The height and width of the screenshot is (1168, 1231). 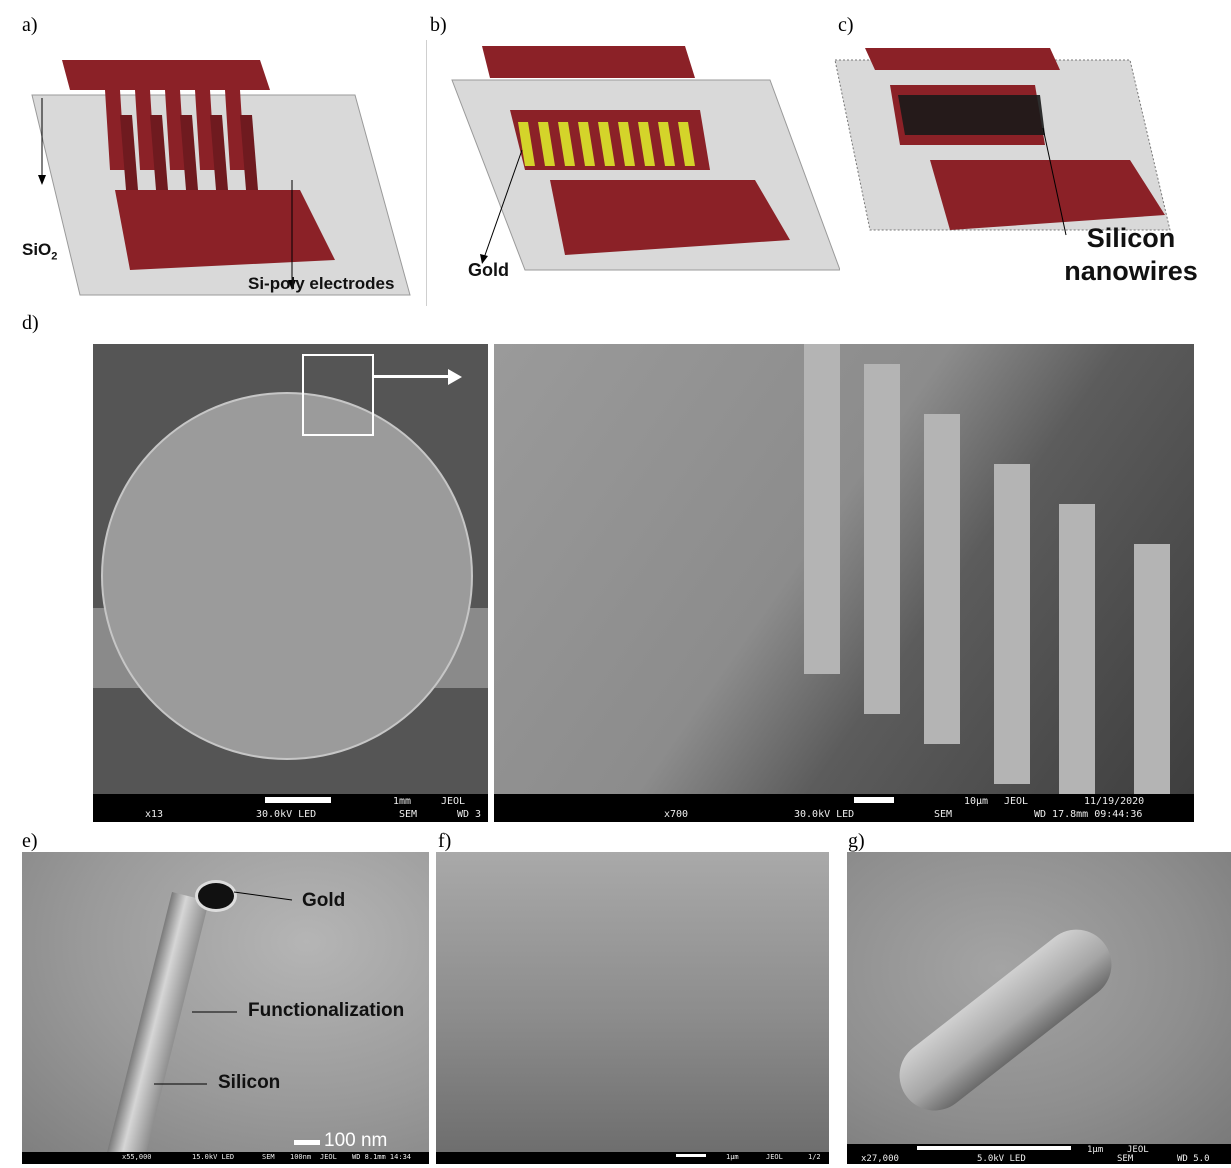 What do you see at coordinates (1114, 801) in the screenshot?
I see `date-text: 11/19/2020` at bounding box center [1114, 801].